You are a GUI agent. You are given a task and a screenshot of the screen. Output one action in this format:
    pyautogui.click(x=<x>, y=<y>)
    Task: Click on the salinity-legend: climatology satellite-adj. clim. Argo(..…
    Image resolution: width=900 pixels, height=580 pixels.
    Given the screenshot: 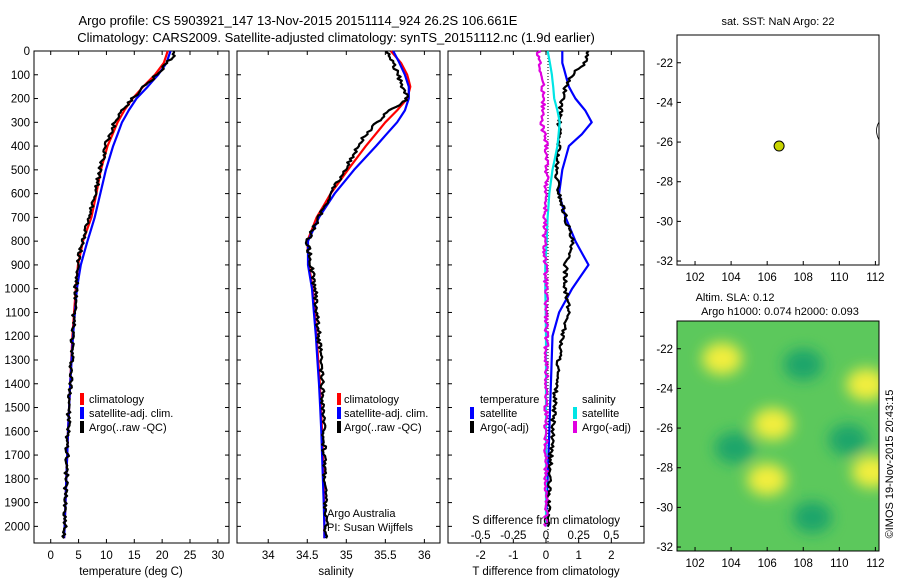 What is the action you would take?
    pyautogui.click(x=382, y=413)
    